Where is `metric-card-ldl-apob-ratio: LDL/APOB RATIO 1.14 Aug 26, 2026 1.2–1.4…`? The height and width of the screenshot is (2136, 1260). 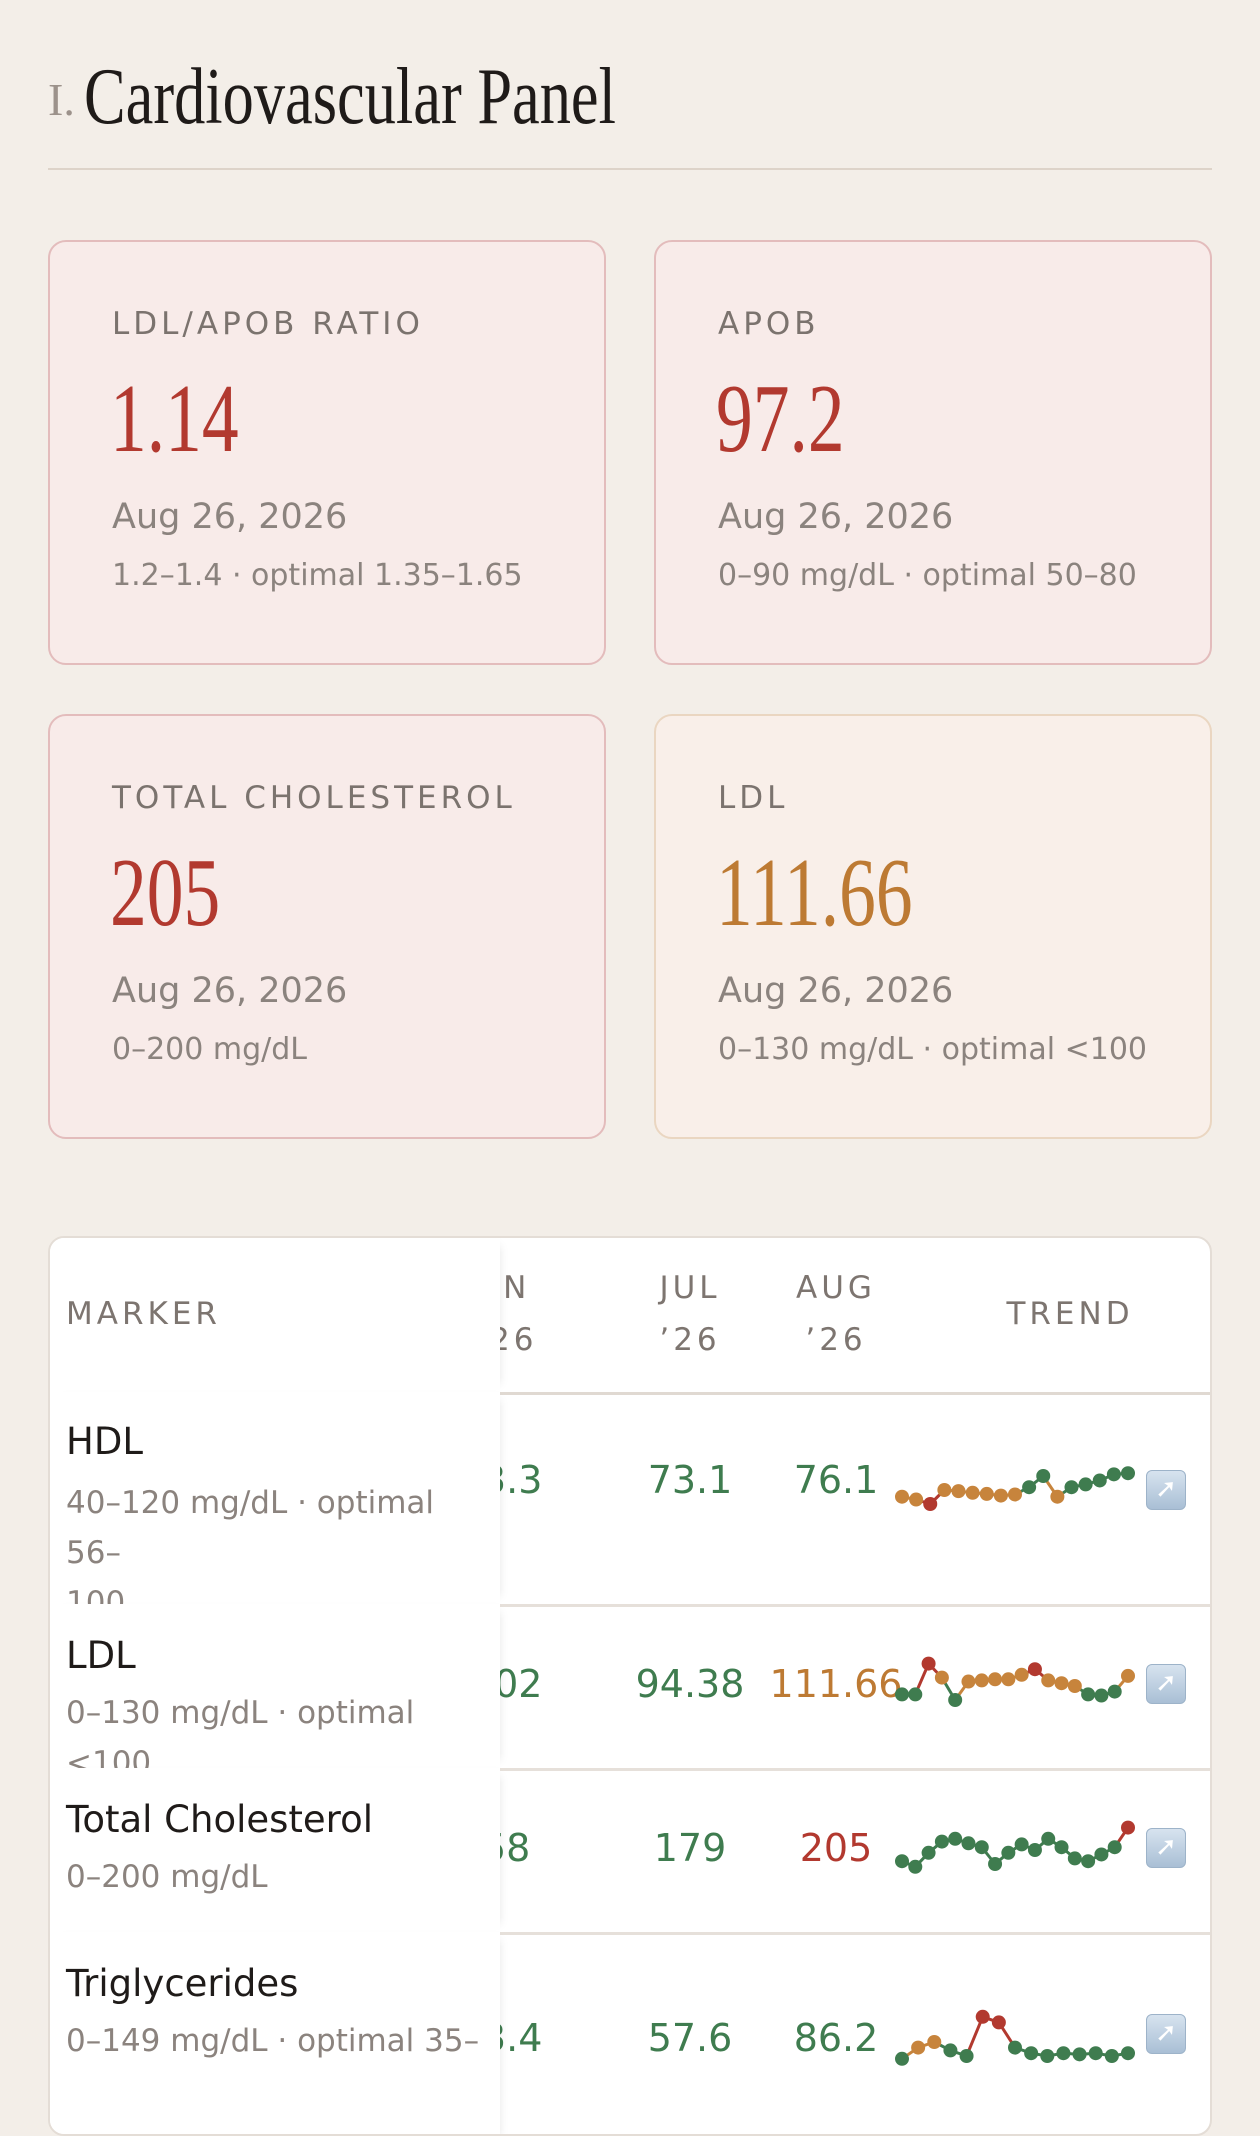 metric-card-ldl-apob-ratio: LDL/APOB RATIO 1.14 Aug 26, 2026 1.2–1.4… is located at coordinates (327, 452).